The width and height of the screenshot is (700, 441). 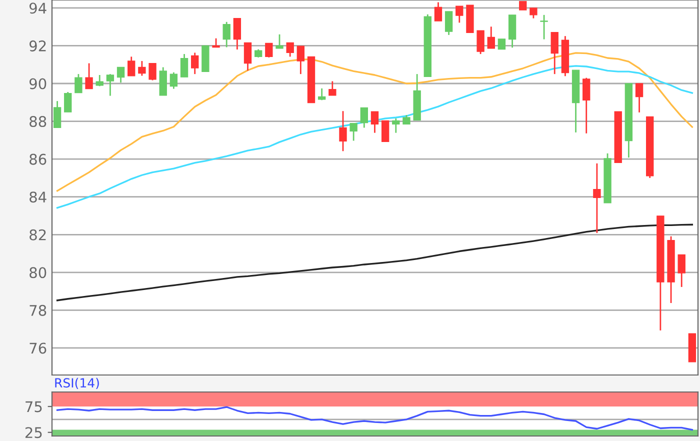 I want to click on y-tick-label: 75, so click(x=34, y=406).